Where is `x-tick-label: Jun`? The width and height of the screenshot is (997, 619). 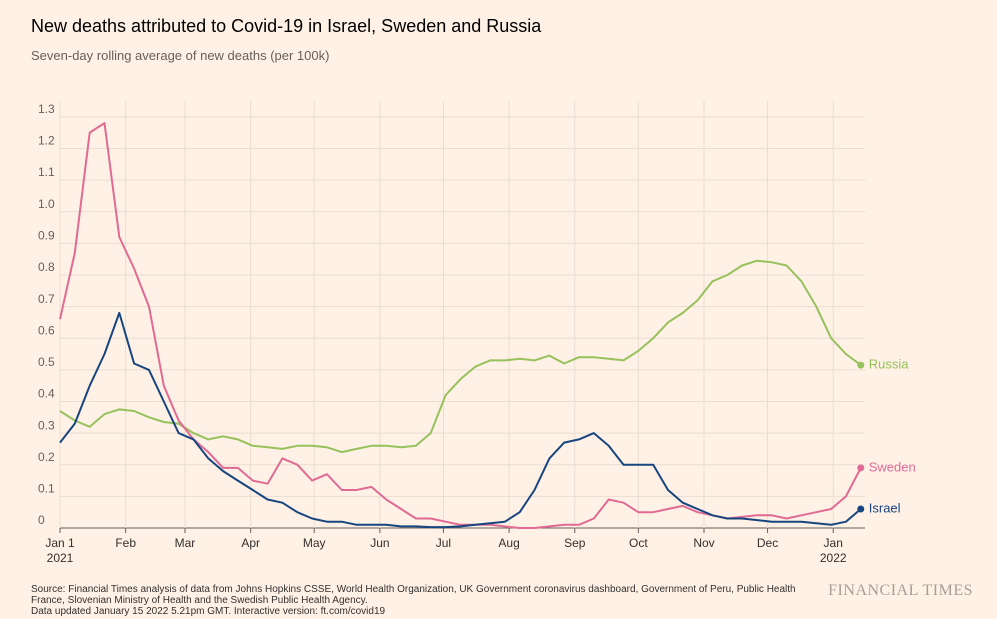 x-tick-label: Jun is located at coordinates (380, 543).